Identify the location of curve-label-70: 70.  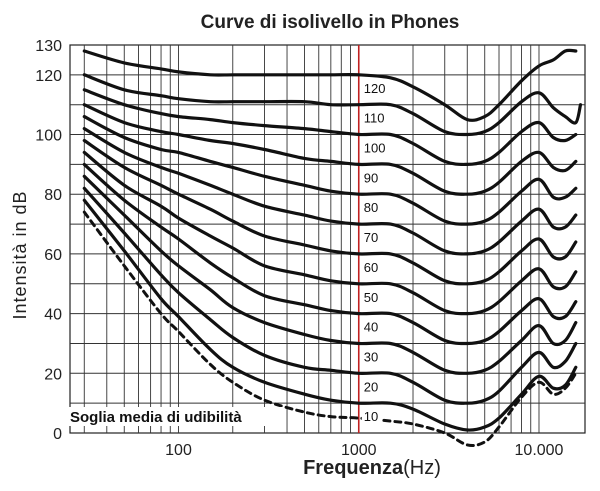
(371, 237).